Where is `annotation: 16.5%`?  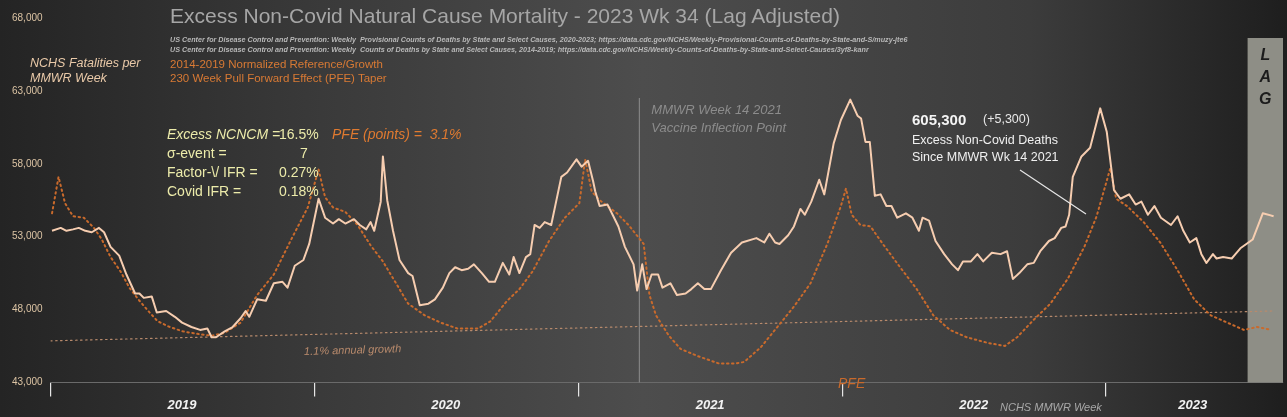 annotation: 16.5% is located at coordinates (299, 134).